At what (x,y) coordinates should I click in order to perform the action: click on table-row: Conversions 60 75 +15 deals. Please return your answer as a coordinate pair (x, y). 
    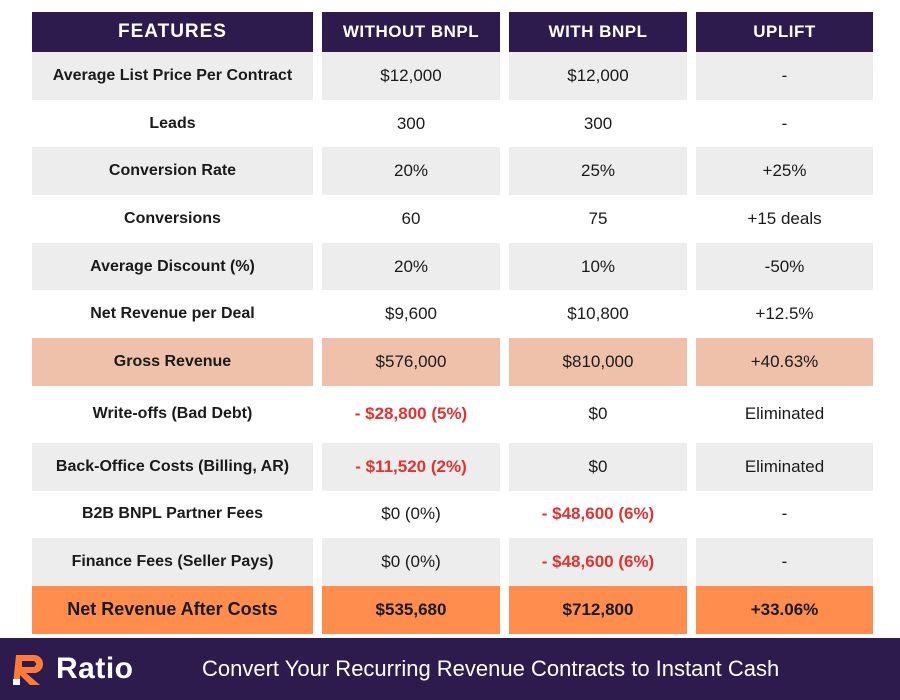
    Looking at the image, I should click on (453, 219).